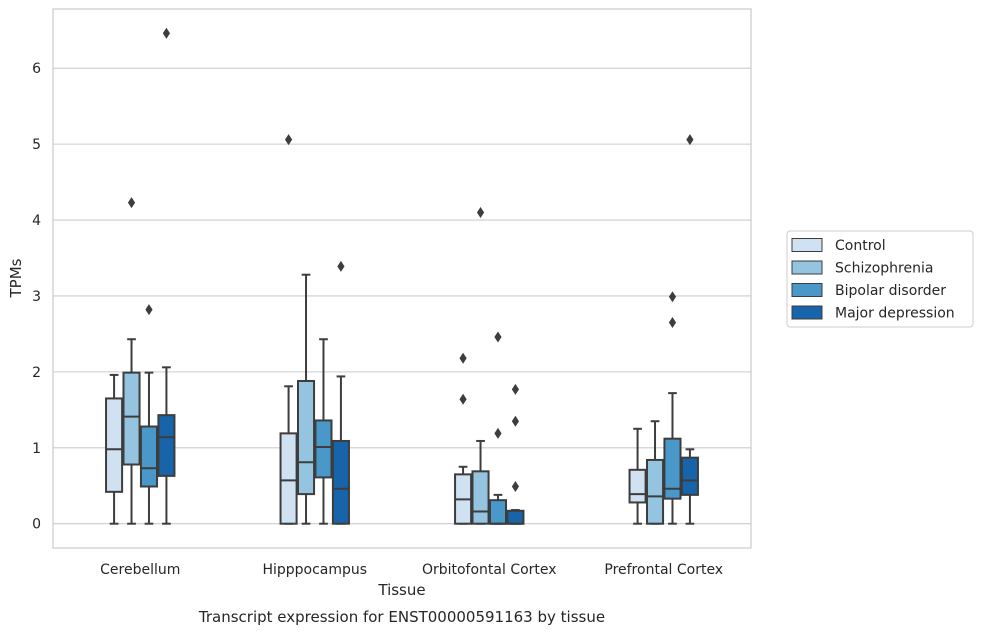 Image resolution: width=983 pixels, height=634 pixels. I want to click on legend-entry: Schizophrenia, so click(884, 269).